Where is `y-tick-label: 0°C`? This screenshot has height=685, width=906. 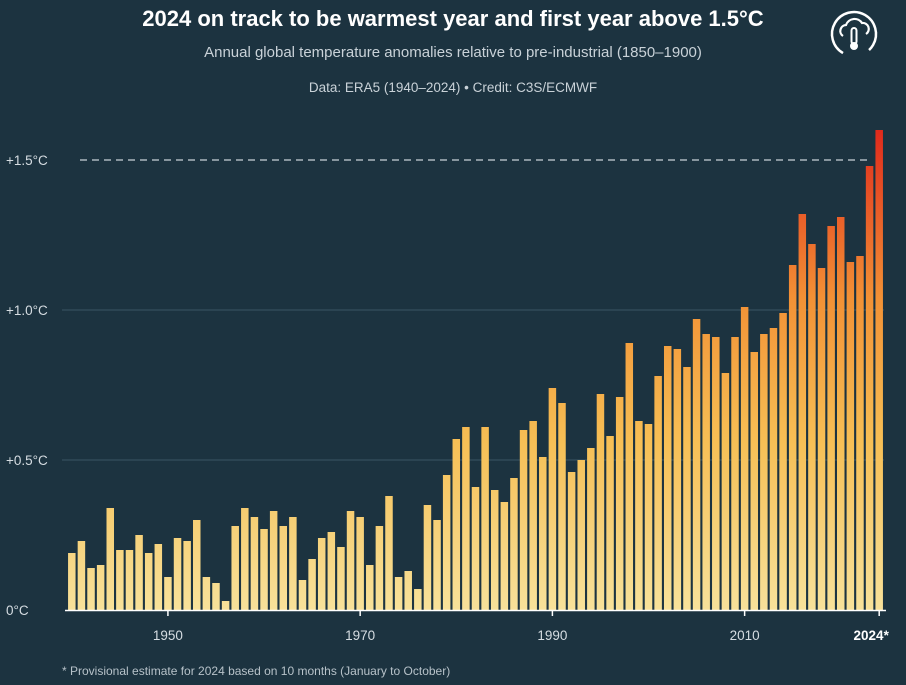
y-tick-label: 0°C is located at coordinates (17, 610).